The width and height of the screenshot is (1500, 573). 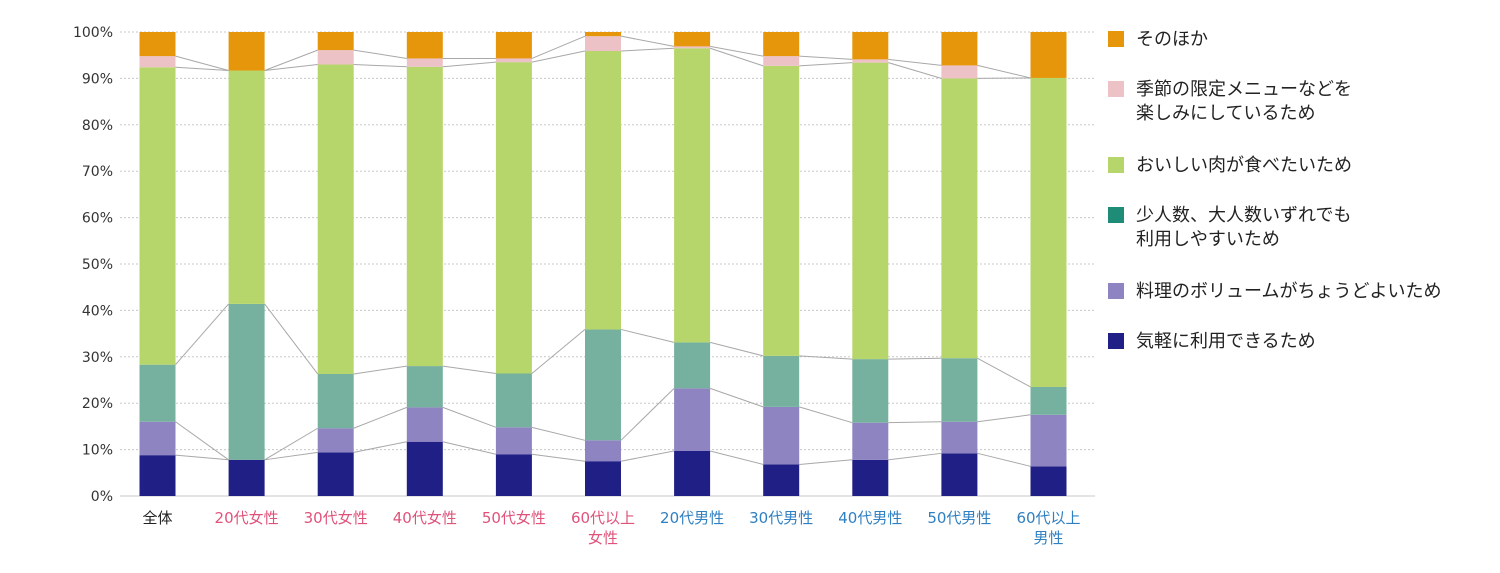 I want to click on x-category-label: 40代女性, so click(x=425, y=518).